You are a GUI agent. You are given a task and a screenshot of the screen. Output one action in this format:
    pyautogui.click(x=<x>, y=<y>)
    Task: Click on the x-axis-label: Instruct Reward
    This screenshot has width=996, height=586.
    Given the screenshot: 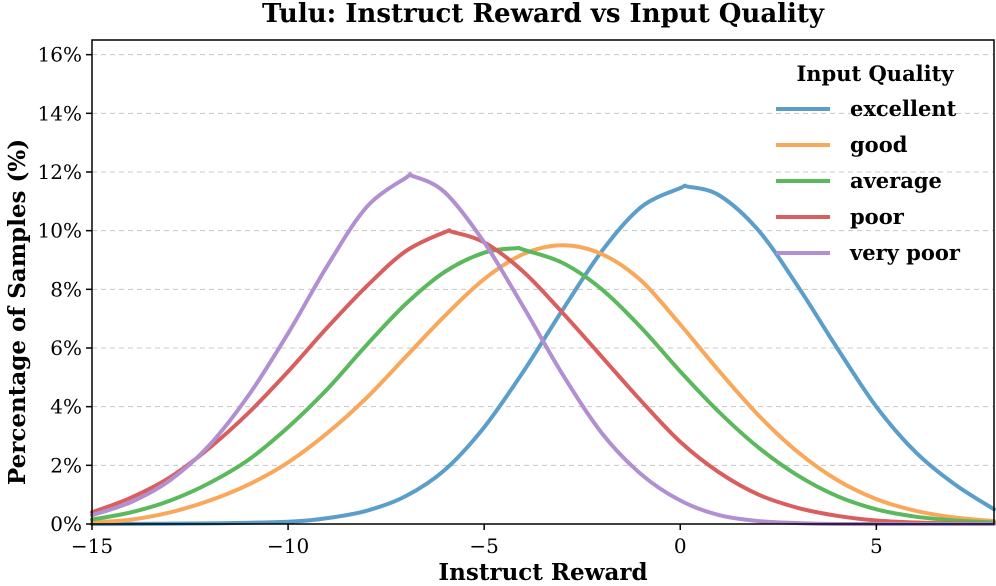 What is the action you would take?
    pyautogui.click(x=542, y=572)
    